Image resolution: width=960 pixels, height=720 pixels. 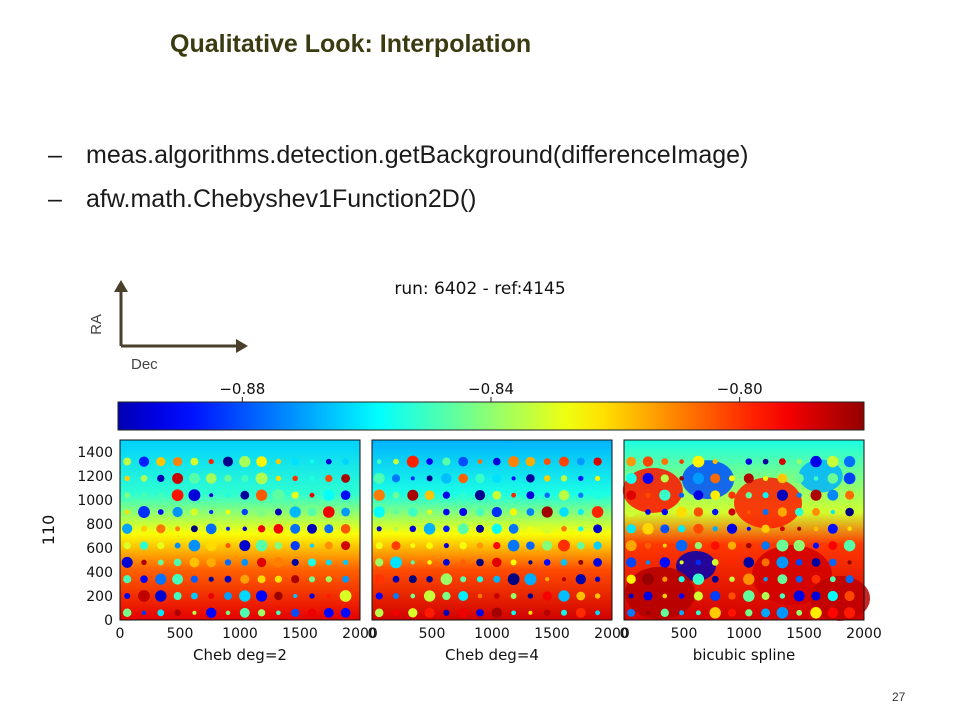 What do you see at coordinates (744, 655) in the screenshot?
I see `x-axis-label: bicubic spline` at bounding box center [744, 655].